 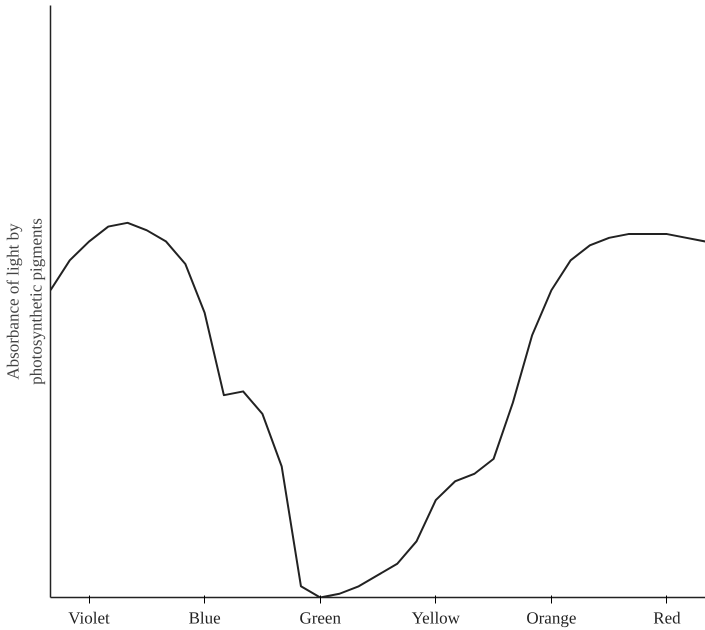 I want to click on x-tick-label: Orange, so click(x=551, y=618).